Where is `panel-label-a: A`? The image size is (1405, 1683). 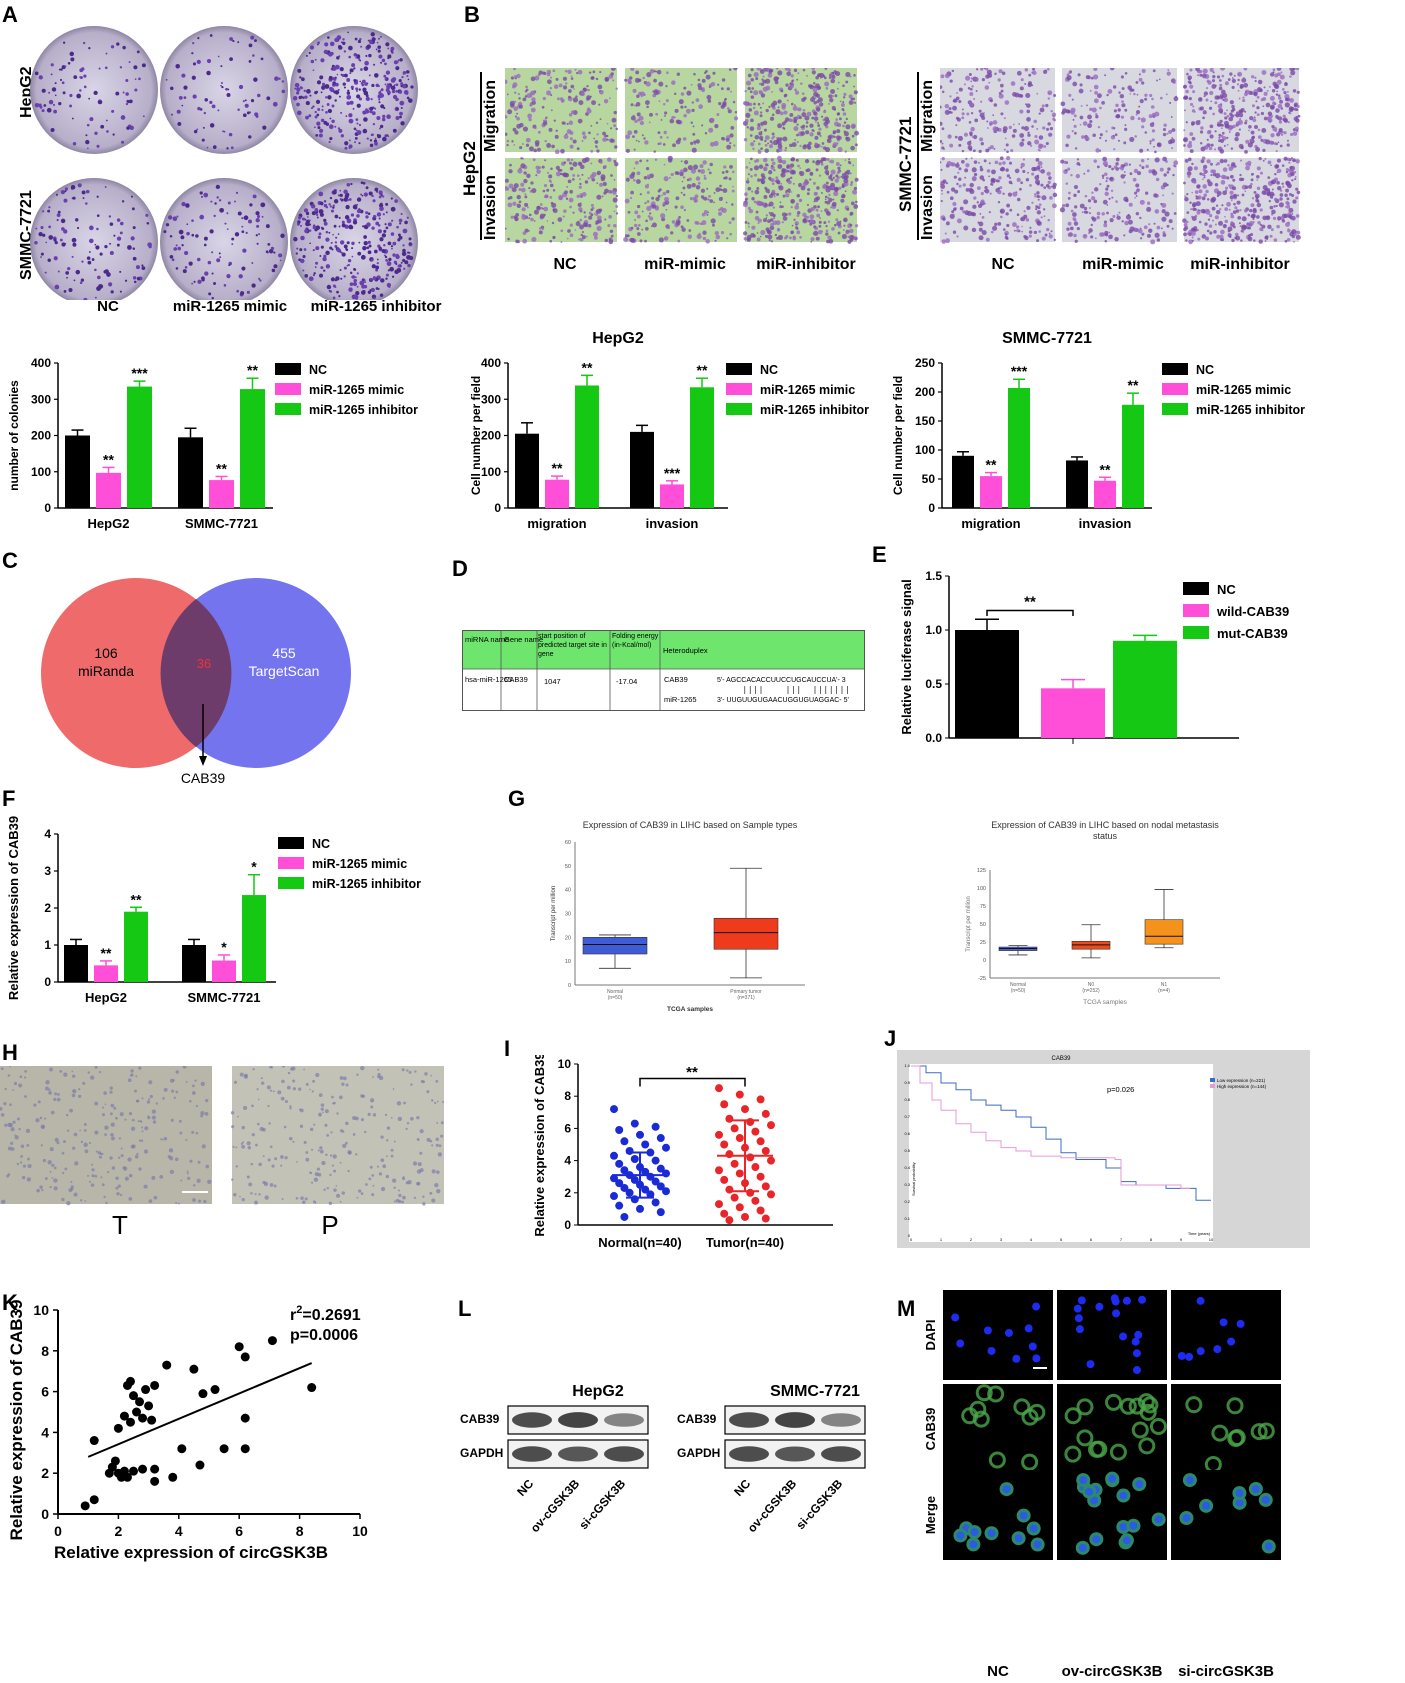 panel-label-a: A is located at coordinates (10, 14).